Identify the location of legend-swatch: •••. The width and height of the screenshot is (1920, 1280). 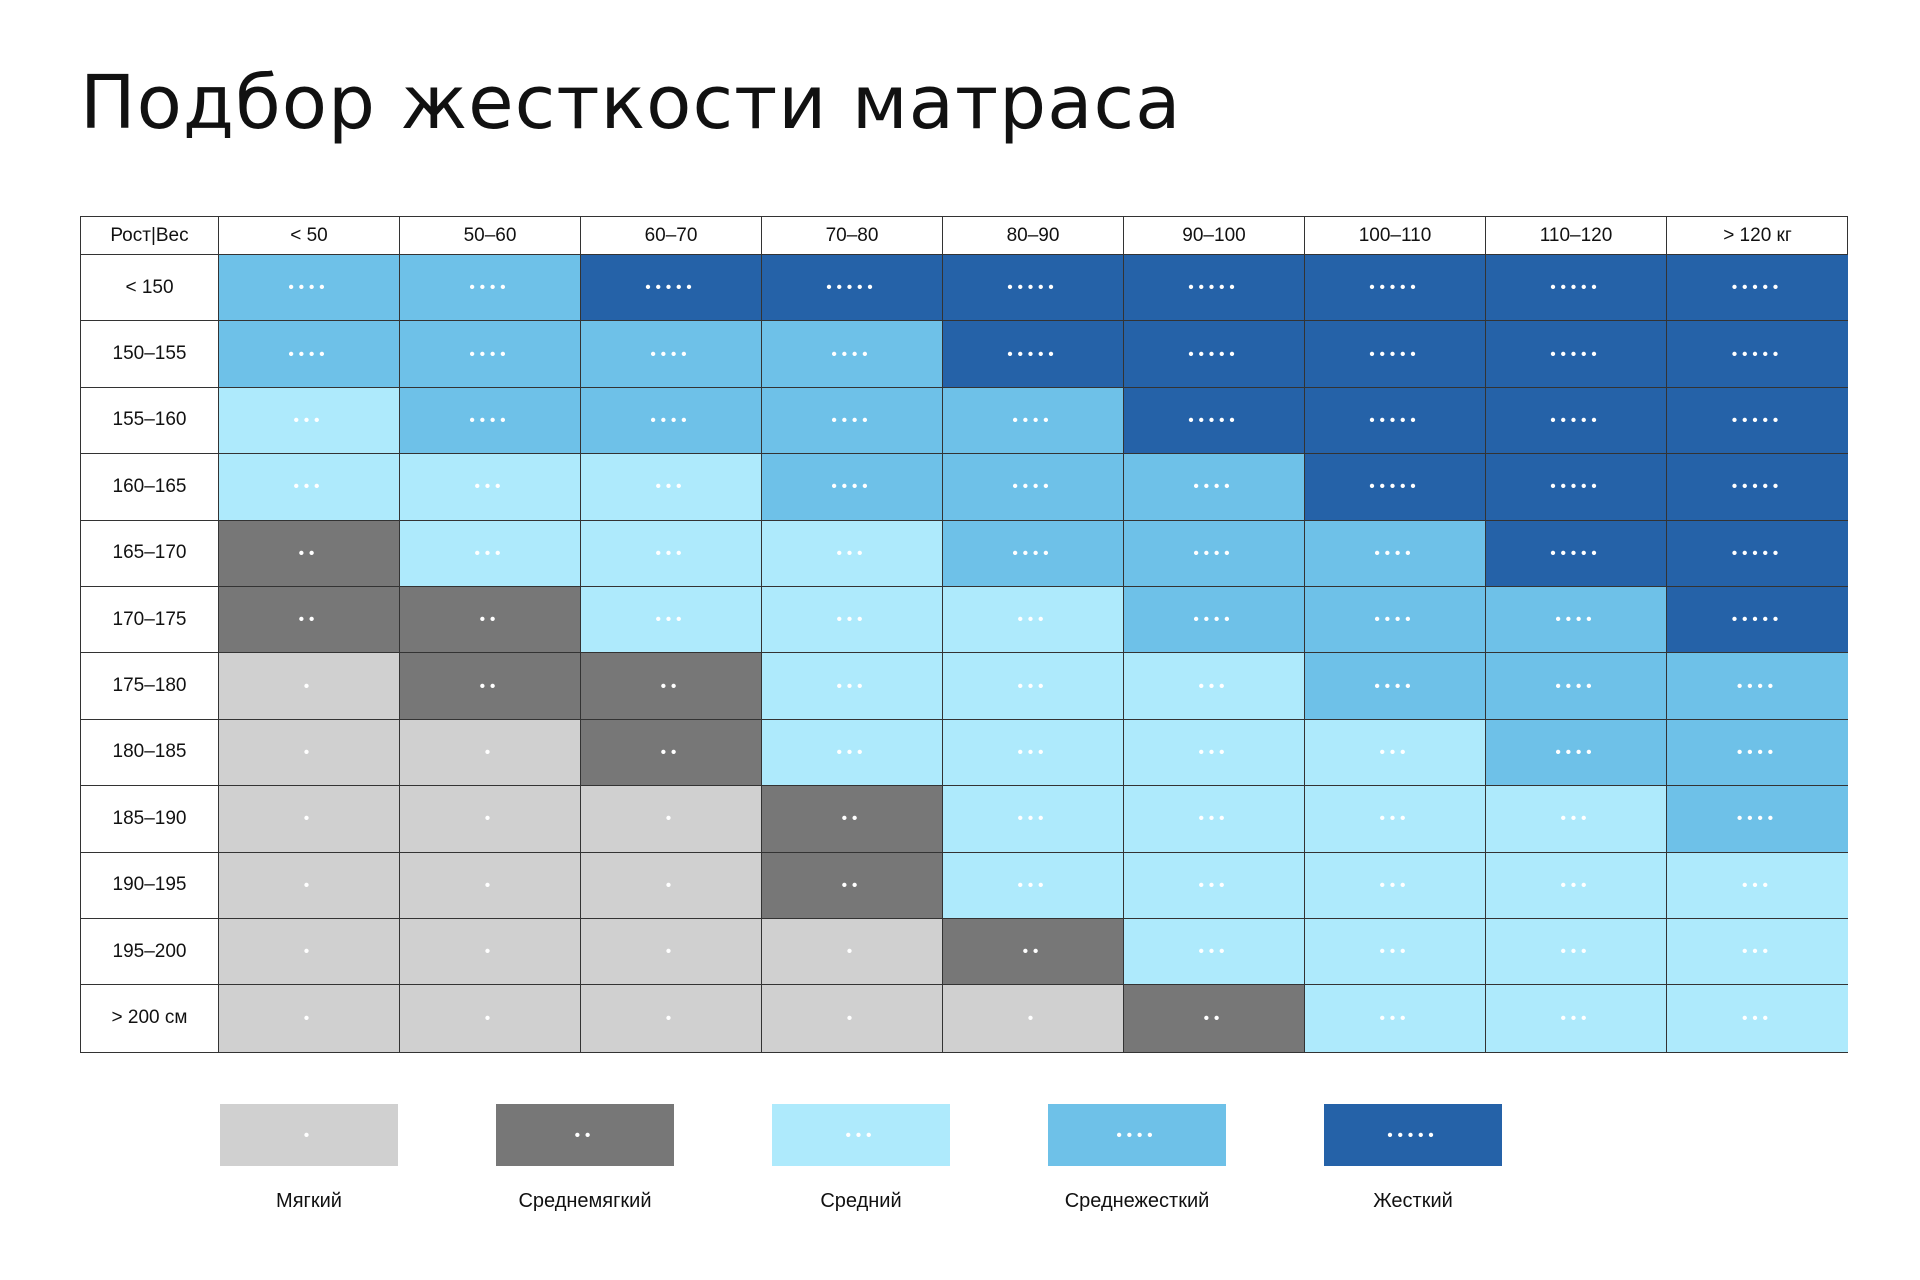
(861, 1135).